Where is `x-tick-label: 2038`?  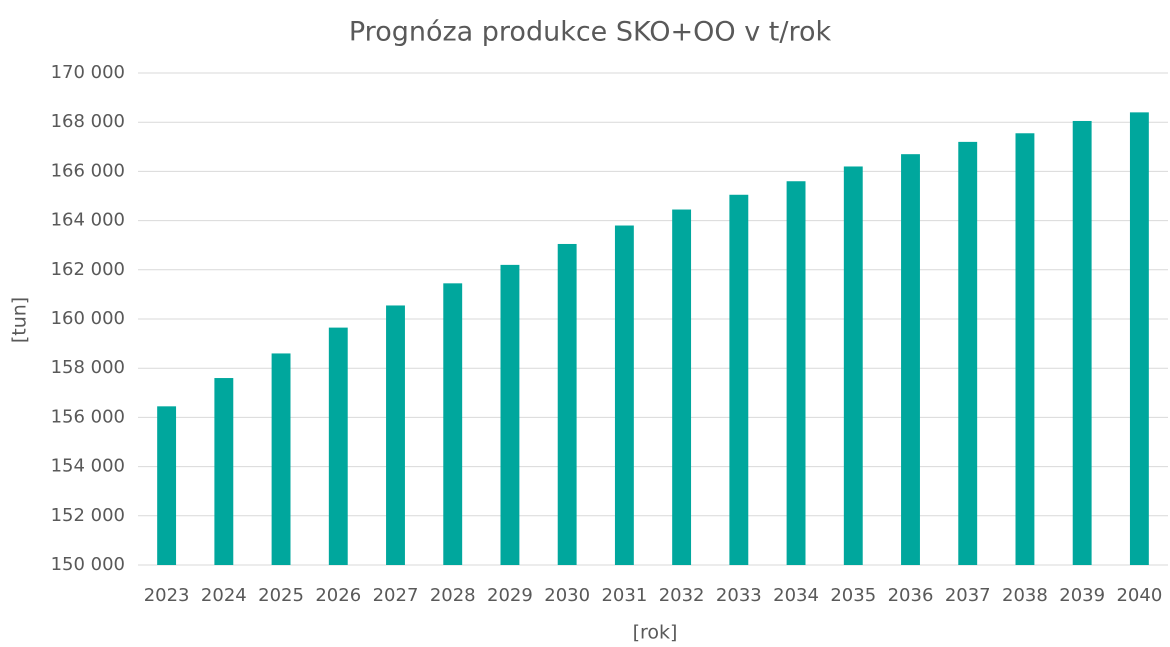
x-tick-label: 2038 is located at coordinates (1025, 595).